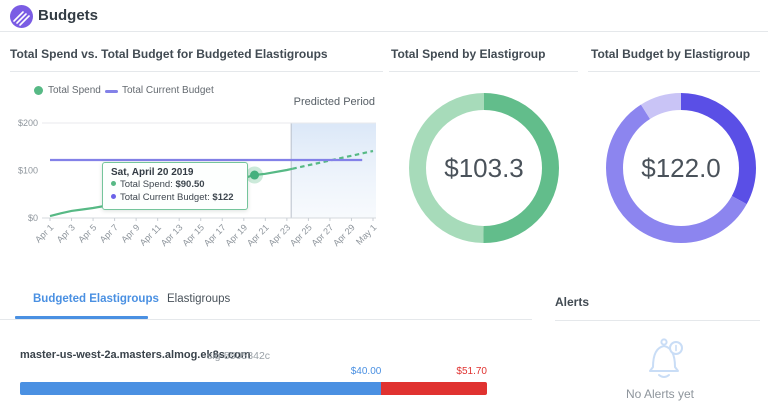 The height and width of the screenshot is (414, 768). I want to click on tooltip-spend-label: Total Spend:, so click(146, 184).